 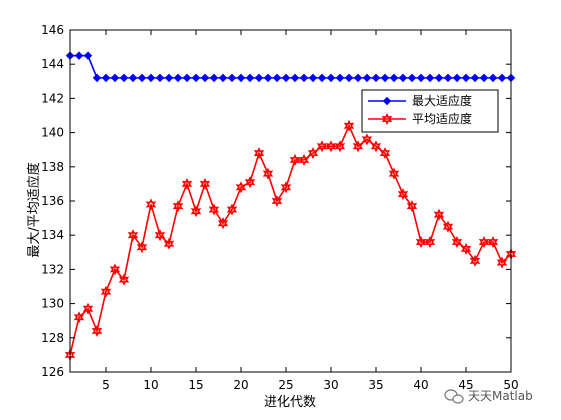 I want to click on y-tick-label: 130, so click(x=52, y=304).